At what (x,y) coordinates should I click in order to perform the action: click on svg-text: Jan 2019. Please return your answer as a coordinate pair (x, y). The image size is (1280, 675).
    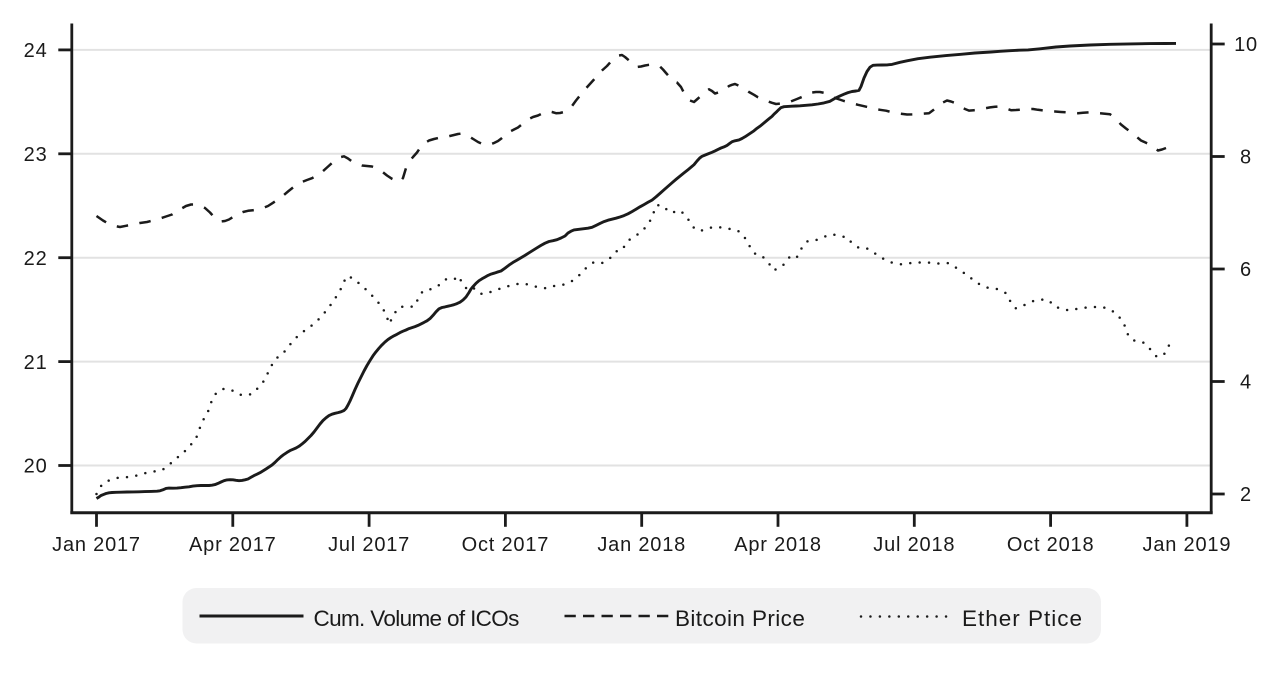
    Looking at the image, I should click on (1187, 545).